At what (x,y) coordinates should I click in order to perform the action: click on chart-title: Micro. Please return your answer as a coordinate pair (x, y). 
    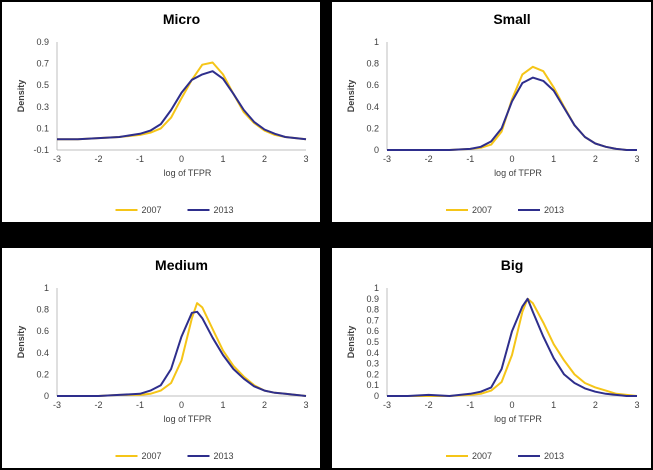
    Looking at the image, I should click on (181, 19).